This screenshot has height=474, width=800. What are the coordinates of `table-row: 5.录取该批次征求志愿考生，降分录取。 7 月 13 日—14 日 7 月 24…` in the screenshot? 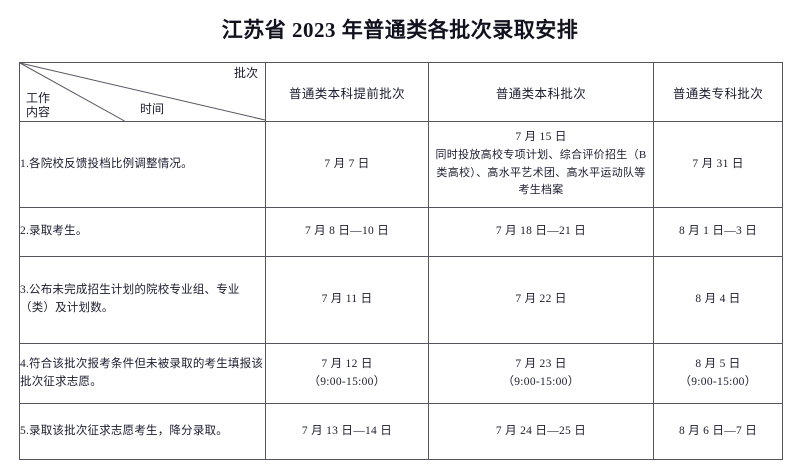 It's located at (401, 431).